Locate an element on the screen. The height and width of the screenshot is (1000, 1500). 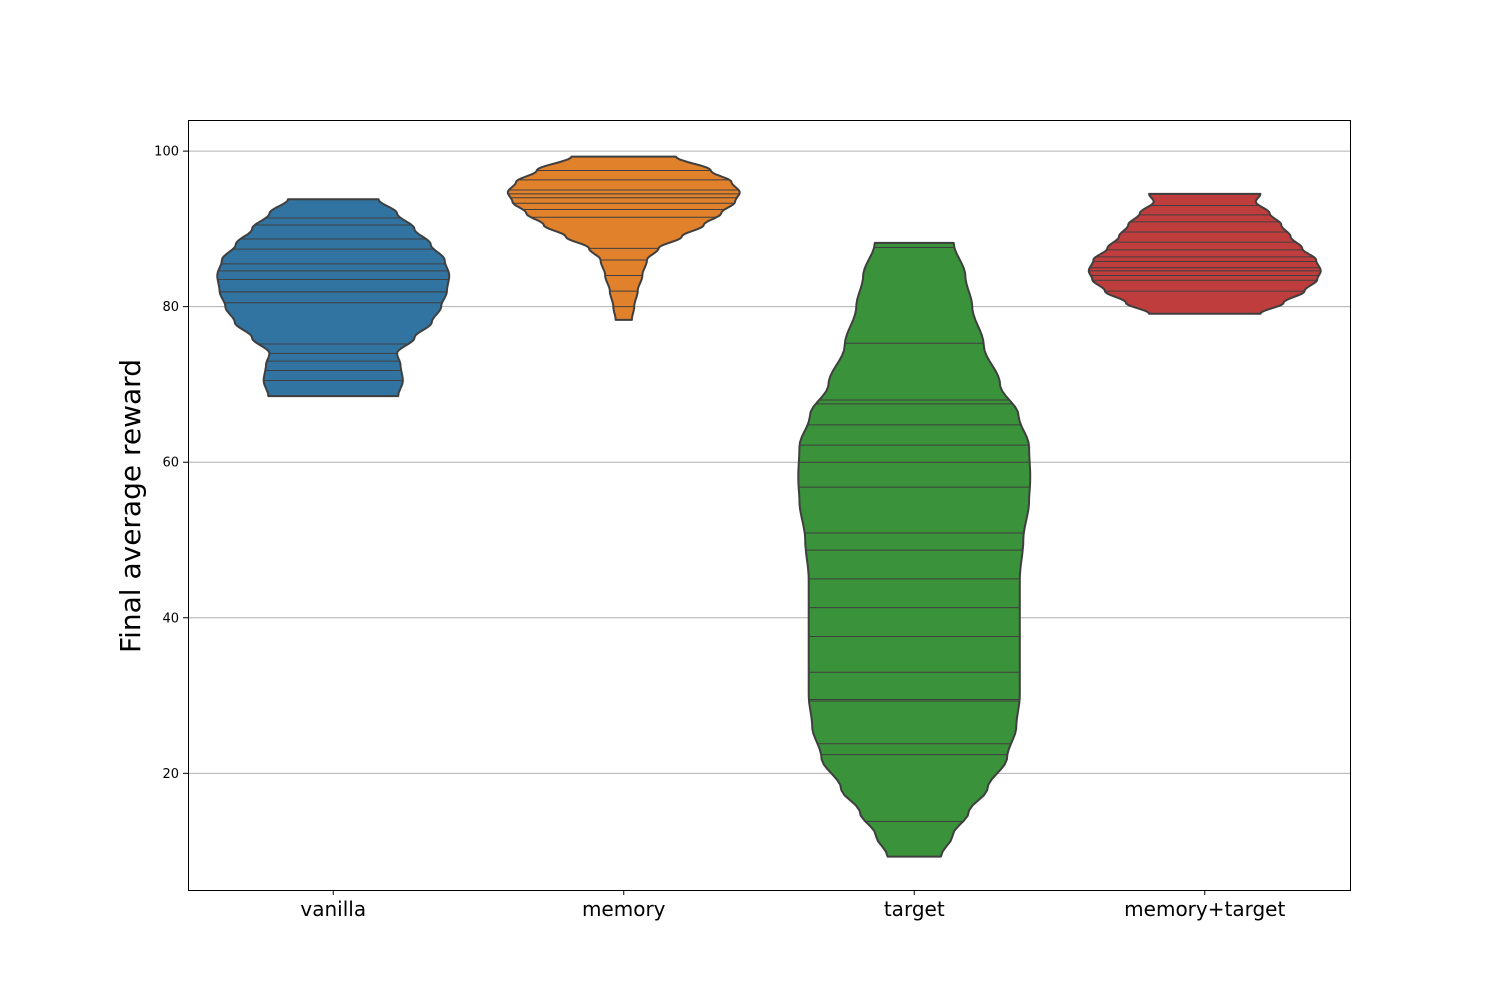
violin-memory is located at coordinates (623, 238).